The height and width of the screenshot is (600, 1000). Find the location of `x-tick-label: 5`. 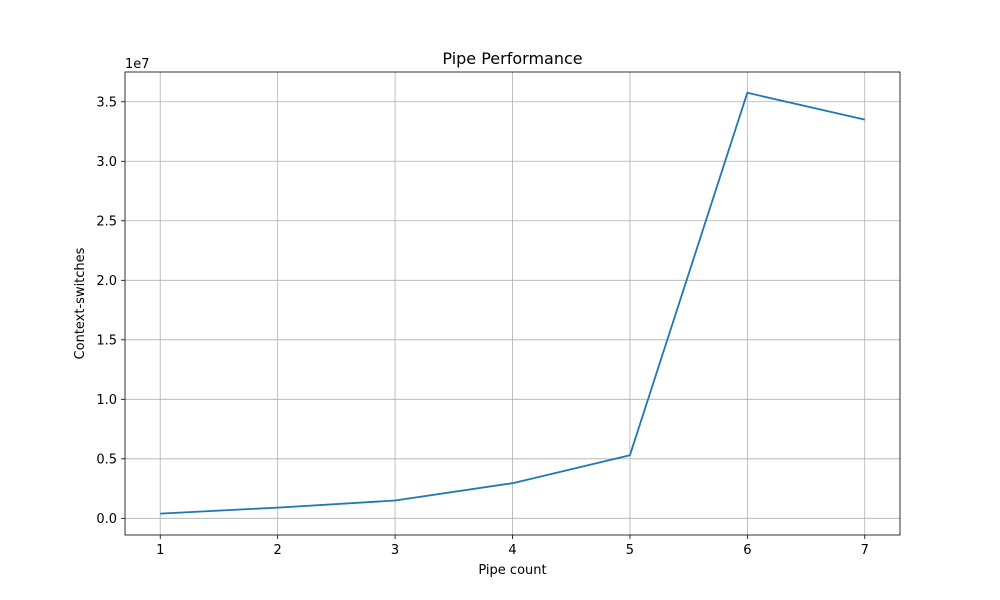

x-tick-label: 5 is located at coordinates (630, 550).